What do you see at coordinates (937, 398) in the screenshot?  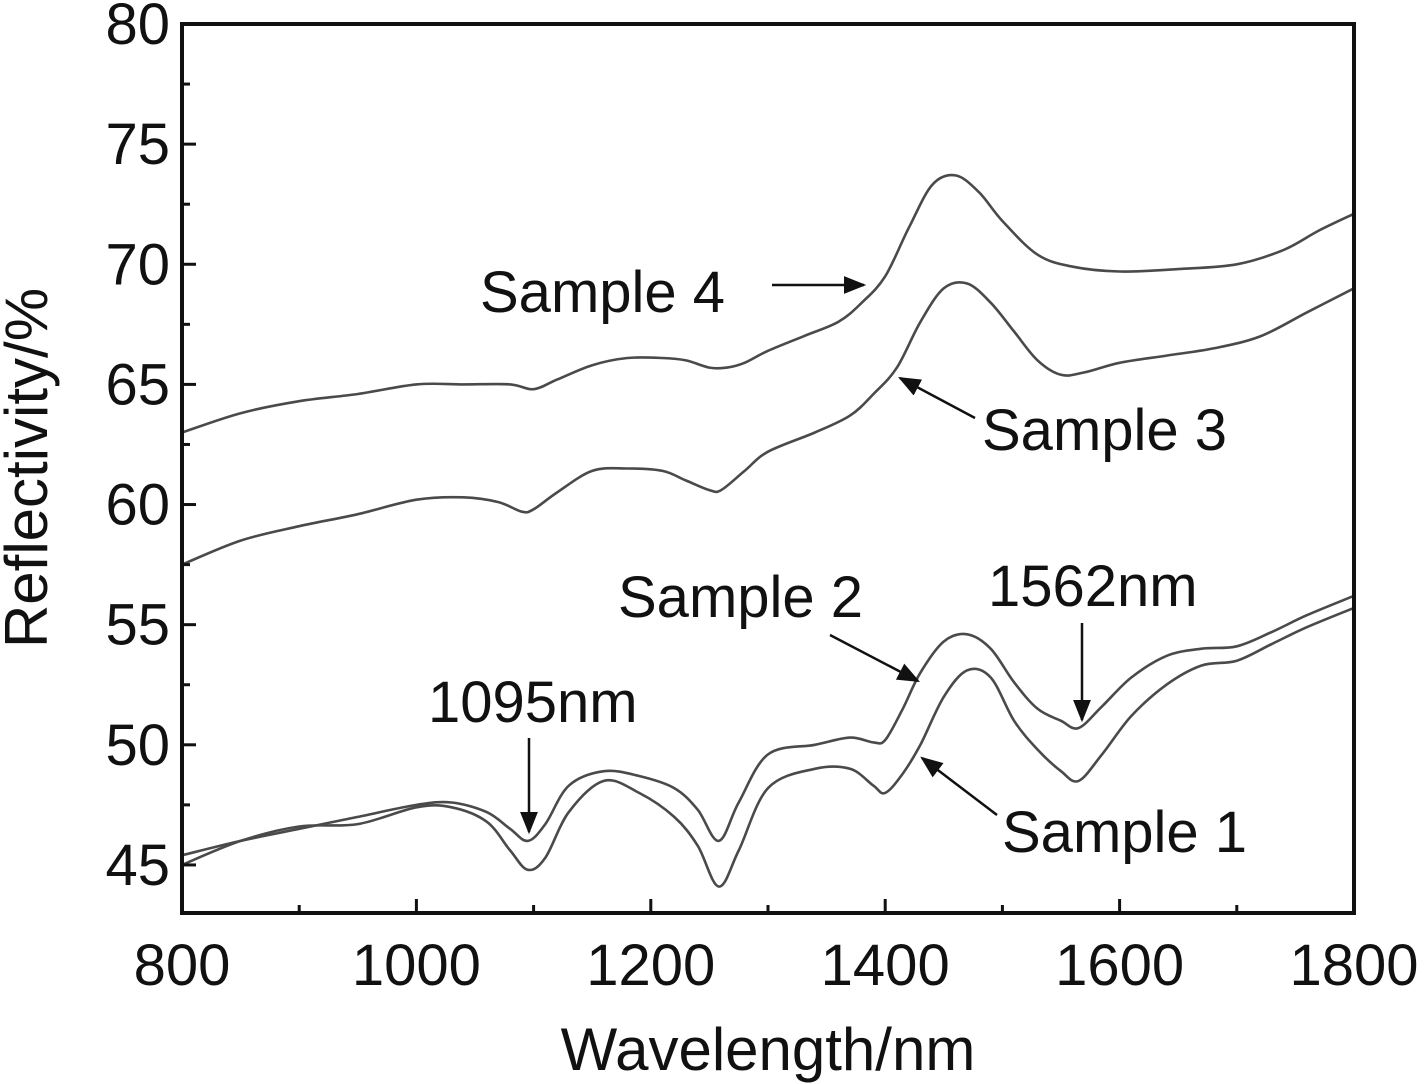 I see `sample-3-arrow` at bounding box center [937, 398].